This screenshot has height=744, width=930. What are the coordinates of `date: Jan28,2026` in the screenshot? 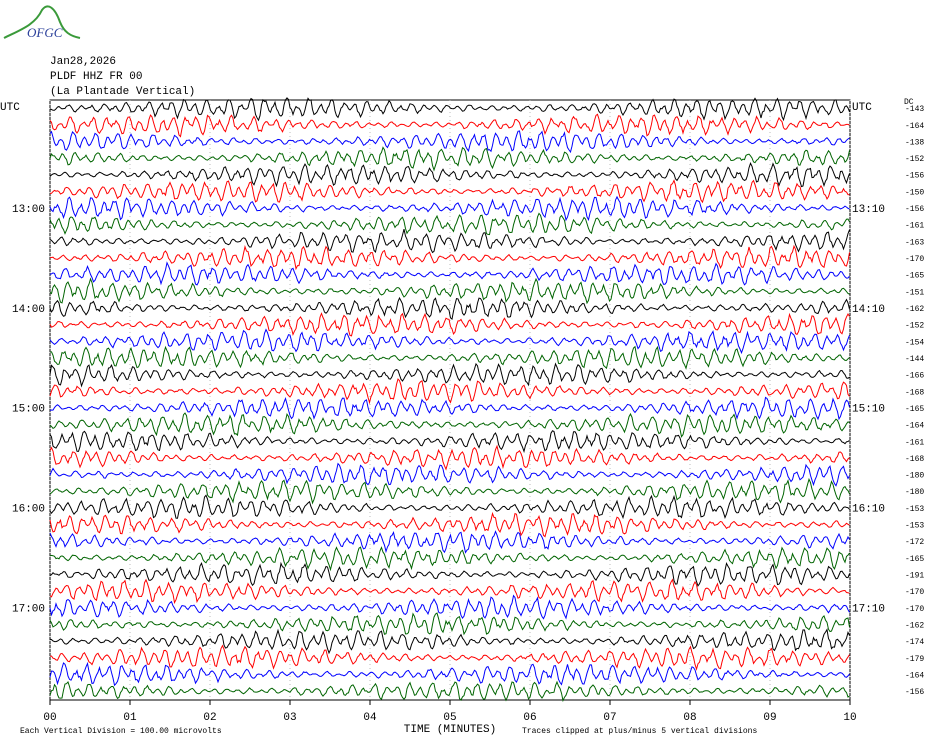 It's located at (83, 62).